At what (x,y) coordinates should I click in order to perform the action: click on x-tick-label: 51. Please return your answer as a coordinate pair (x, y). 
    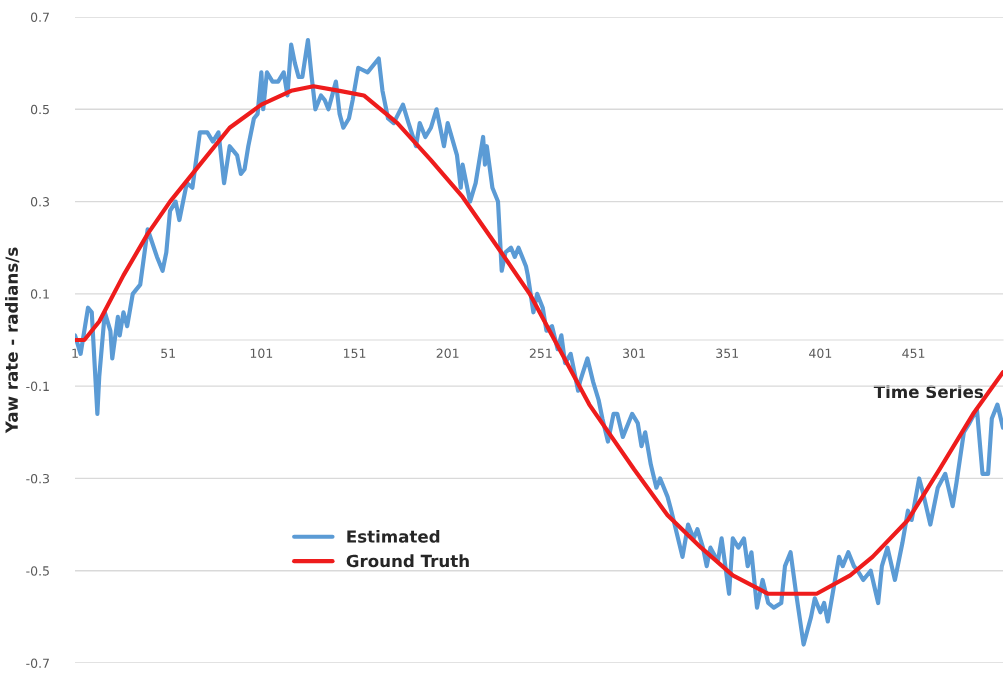
    Looking at the image, I should click on (168, 353).